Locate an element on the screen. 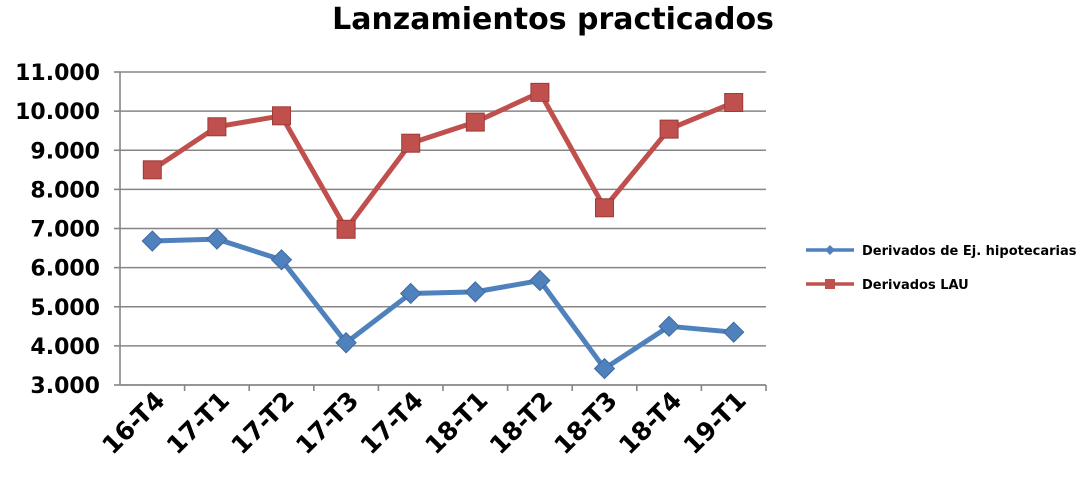 The width and height of the screenshot is (1089, 484). y-tick-label: 8.000 is located at coordinates (65, 190).